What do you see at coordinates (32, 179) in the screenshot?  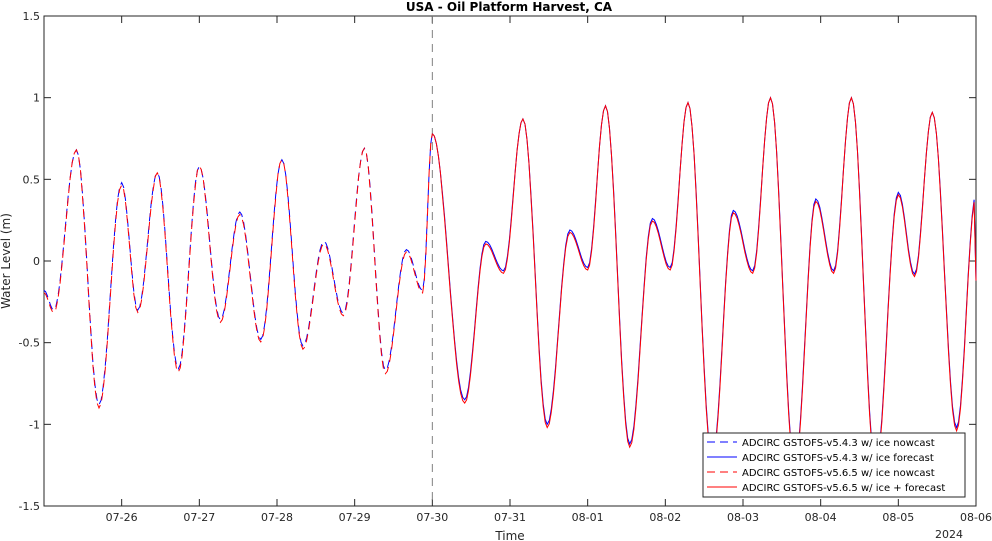 I see `y-tick-label: 0.5` at bounding box center [32, 179].